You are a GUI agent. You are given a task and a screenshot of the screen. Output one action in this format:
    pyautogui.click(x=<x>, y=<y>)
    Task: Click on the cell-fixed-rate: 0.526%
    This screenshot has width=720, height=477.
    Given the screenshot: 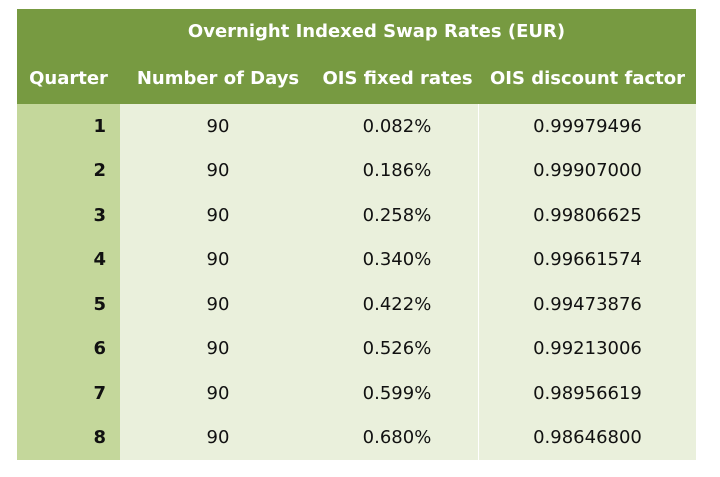 What is the action you would take?
    pyautogui.click(x=397, y=348)
    